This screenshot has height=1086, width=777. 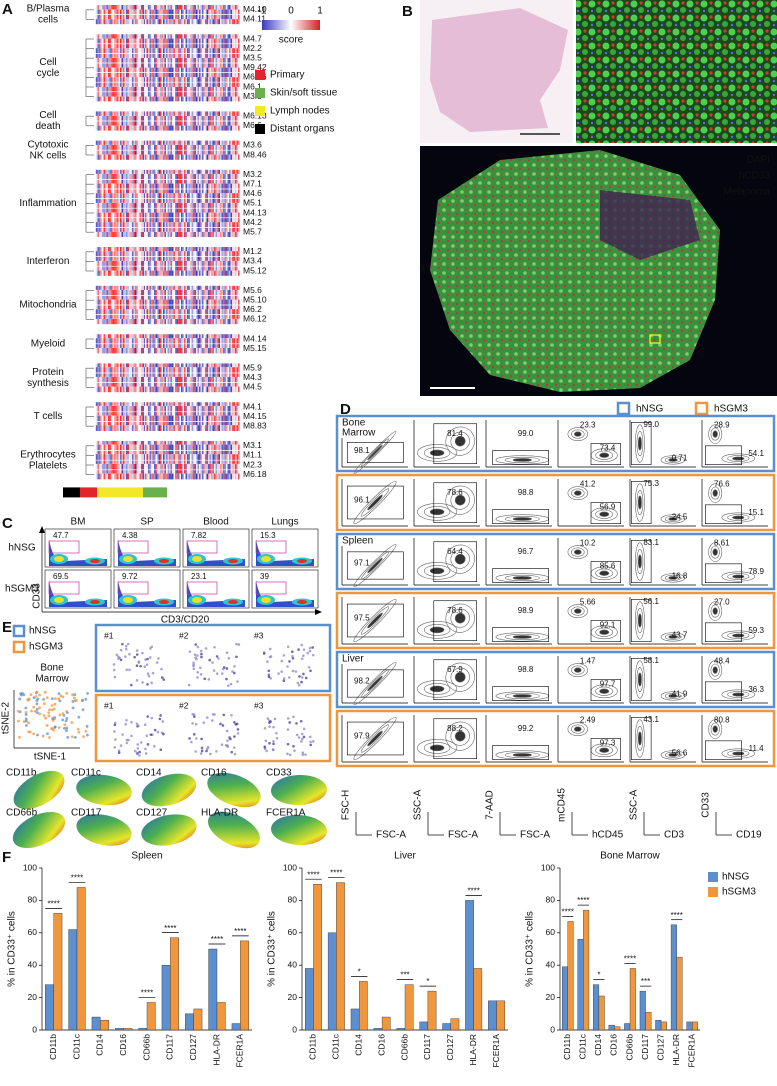 I want to click on y-tick-label: 60, so click(x=293, y=932).